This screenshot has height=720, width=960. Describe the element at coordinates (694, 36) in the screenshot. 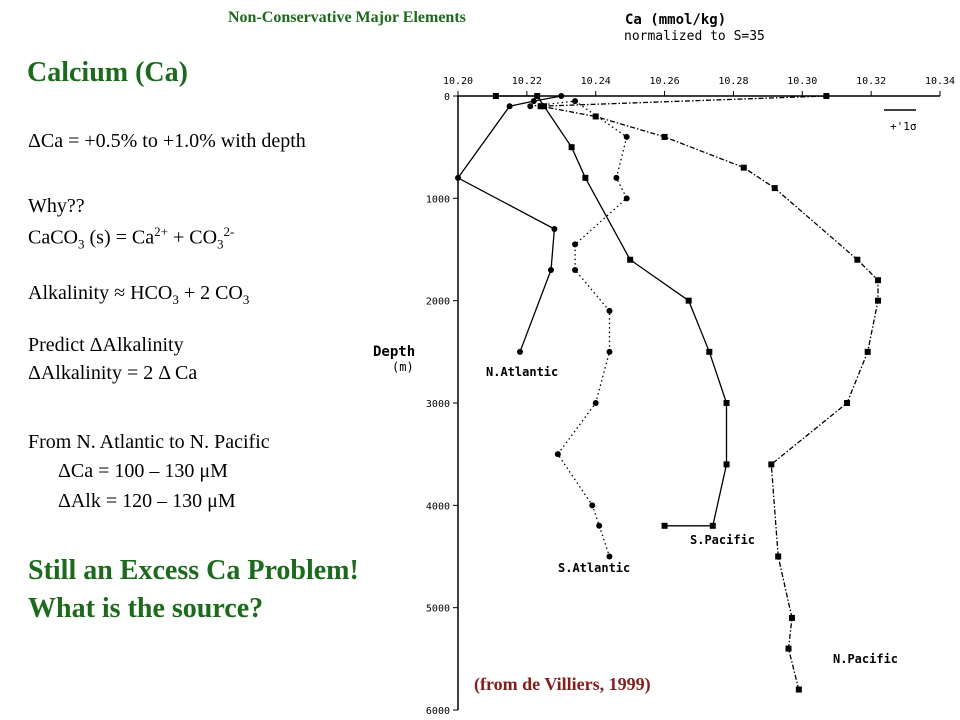

I see `chart-subtitle: normalized to S=35` at that location.